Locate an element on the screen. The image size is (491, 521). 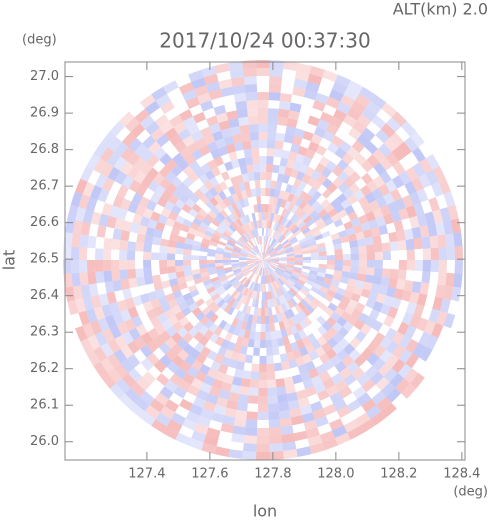
x-tick-label: 127.6 is located at coordinates (209, 474).